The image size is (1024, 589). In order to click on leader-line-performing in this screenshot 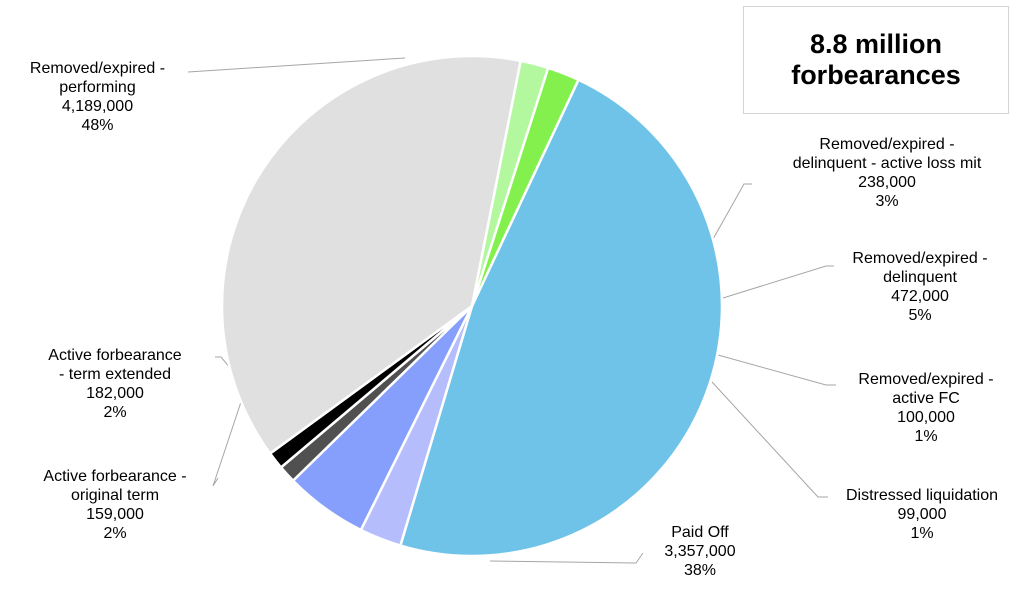, I will do `click(296, 65)`.